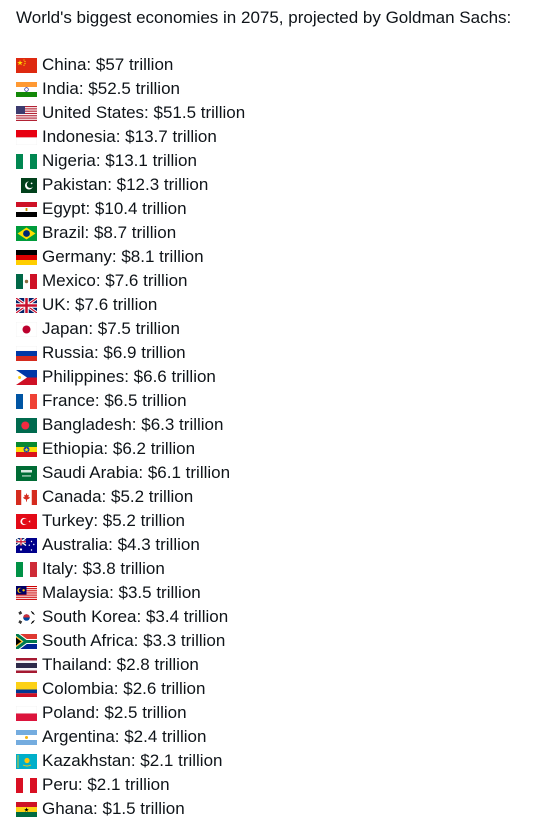  What do you see at coordinates (111, 88) in the screenshot?
I see `entry-text: India: $52.5 trillion` at bounding box center [111, 88].